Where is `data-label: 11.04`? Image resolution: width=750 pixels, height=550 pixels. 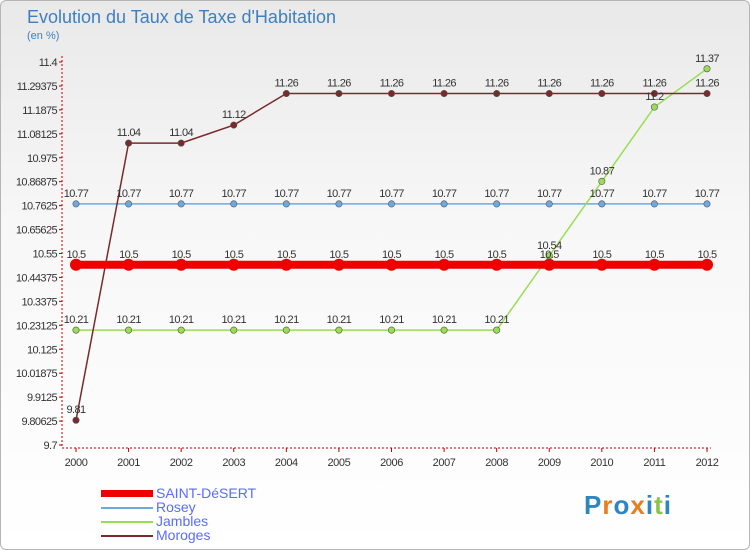 data-label: 11.04 is located at coordinates (129, 133).